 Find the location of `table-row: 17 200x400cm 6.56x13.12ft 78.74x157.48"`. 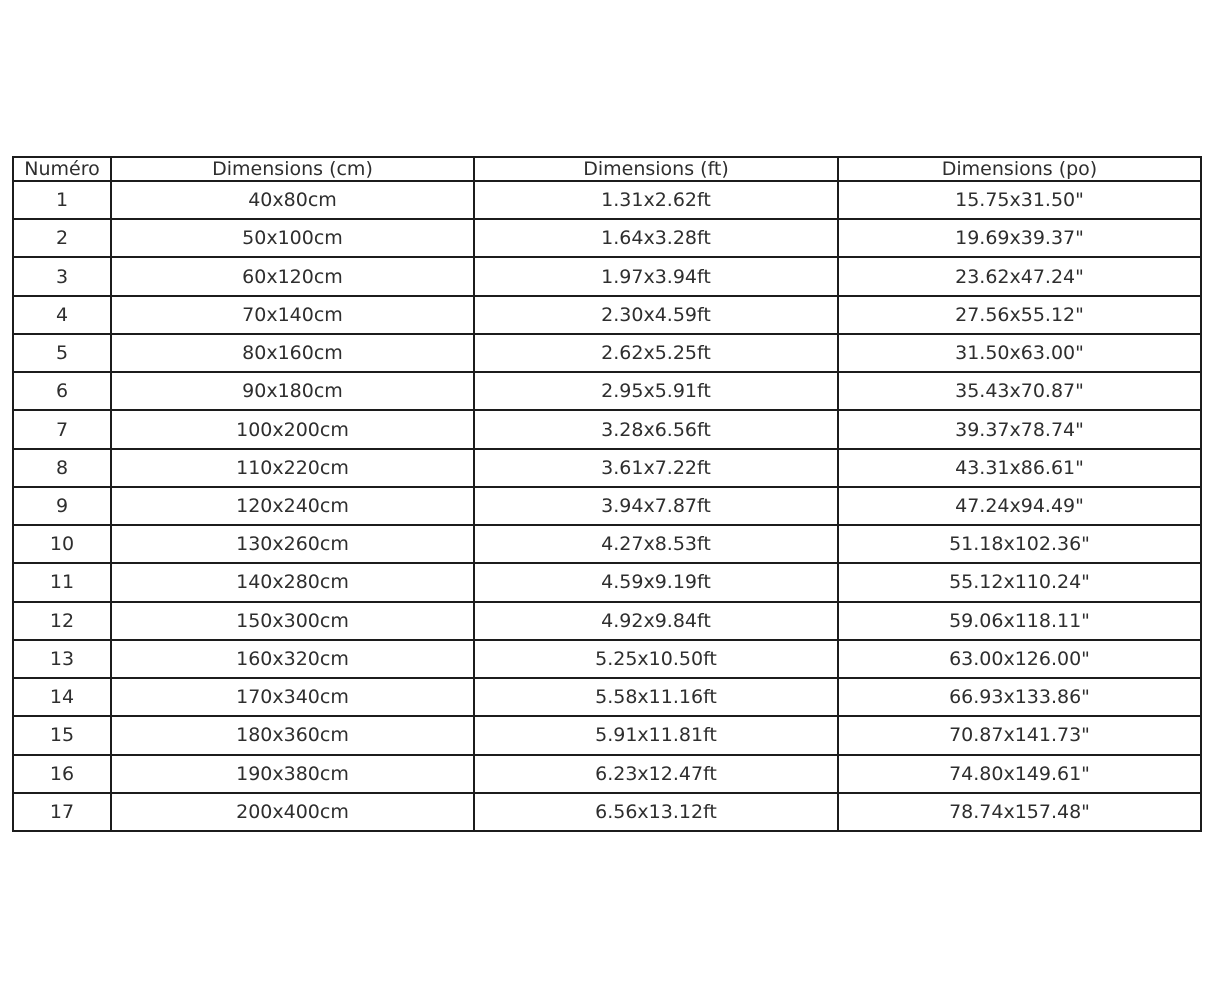

table-row: 17 200x400cm 6.56x13.12ft 78.74x157.48" is located at coordinates (607, 812).